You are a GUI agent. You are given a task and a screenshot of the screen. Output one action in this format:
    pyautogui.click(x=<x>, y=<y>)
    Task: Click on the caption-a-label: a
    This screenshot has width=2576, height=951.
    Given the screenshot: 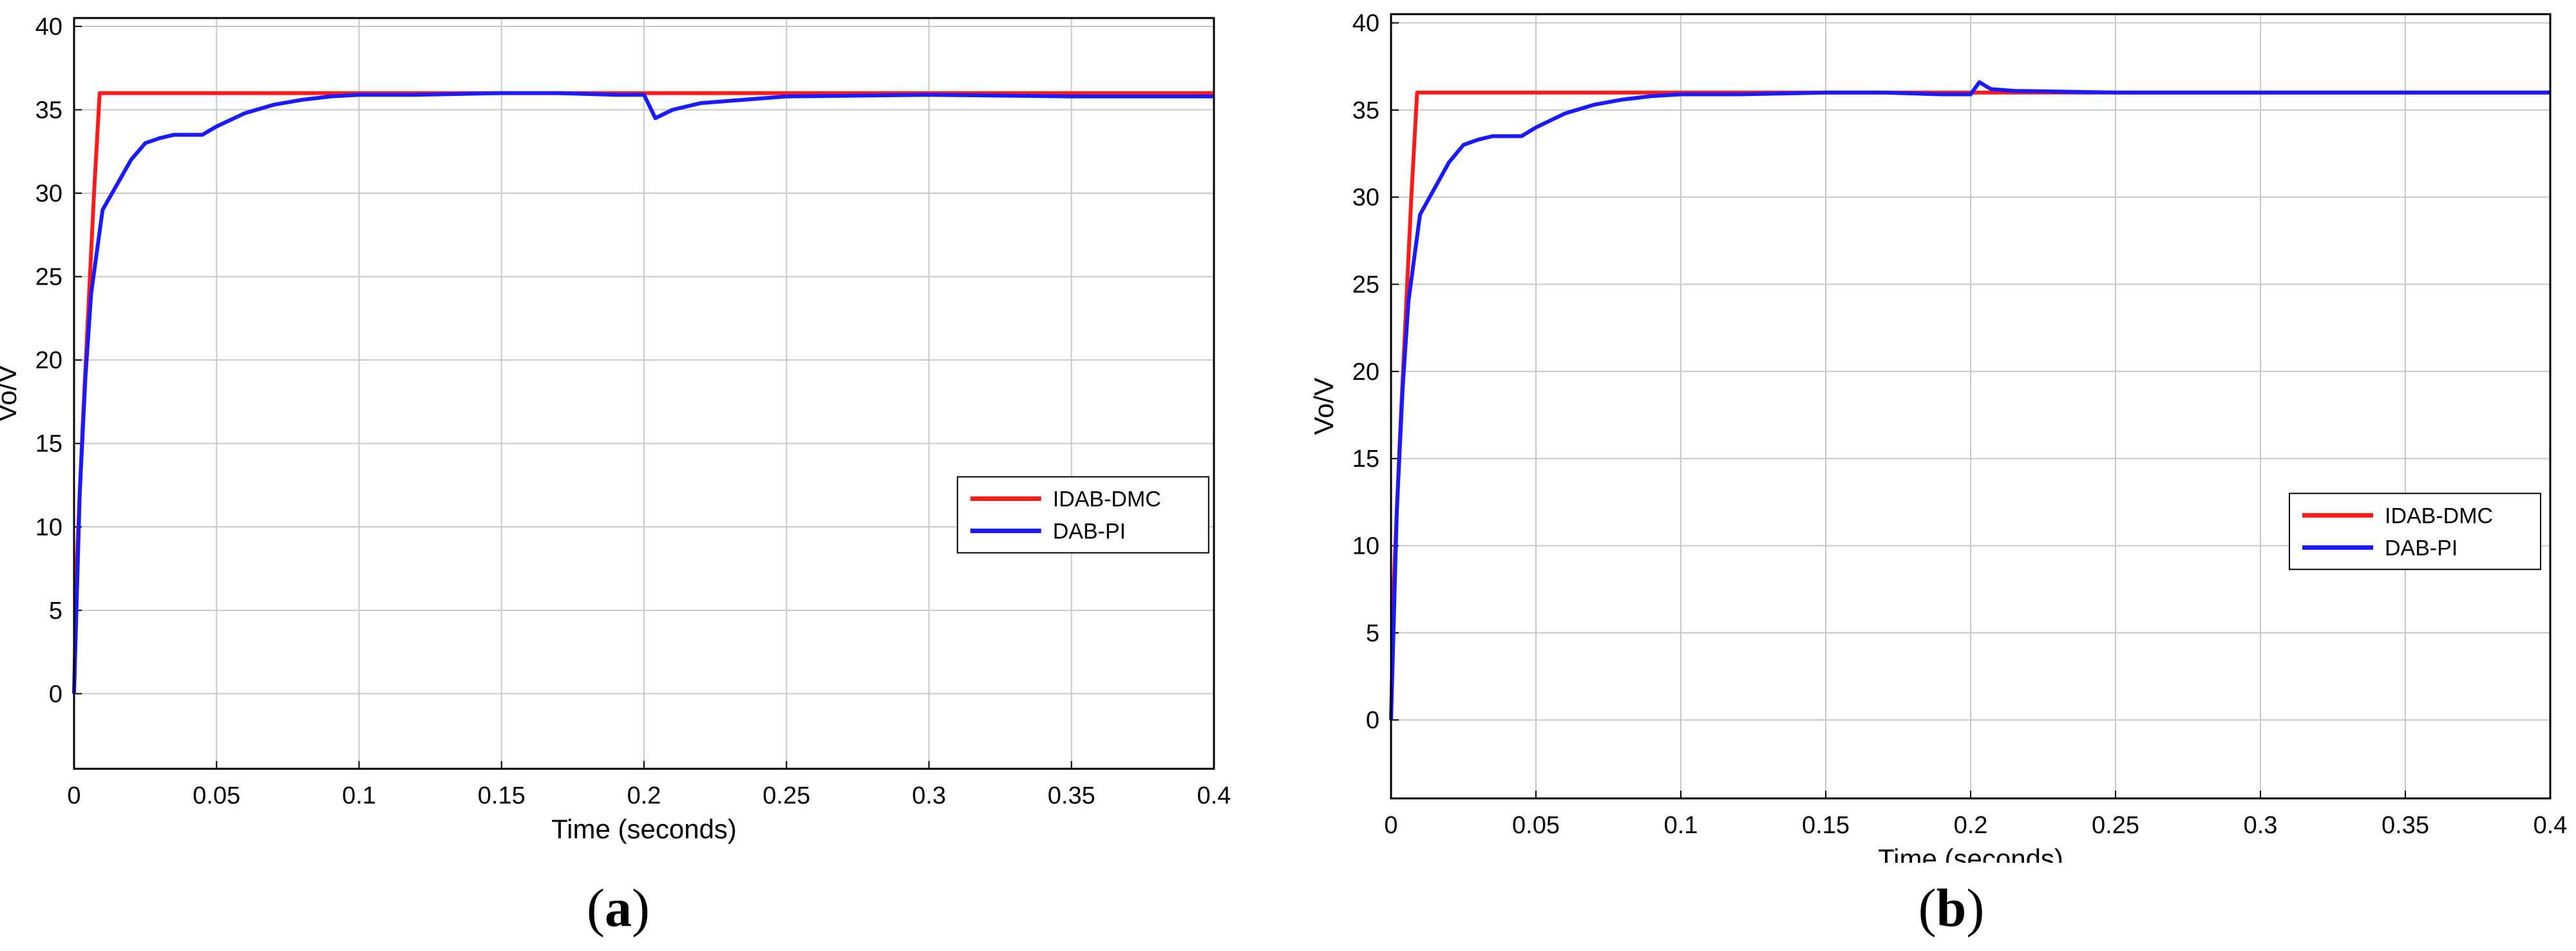 What is the action you would take?
    pyautogui.click(x=619, y=908)
    